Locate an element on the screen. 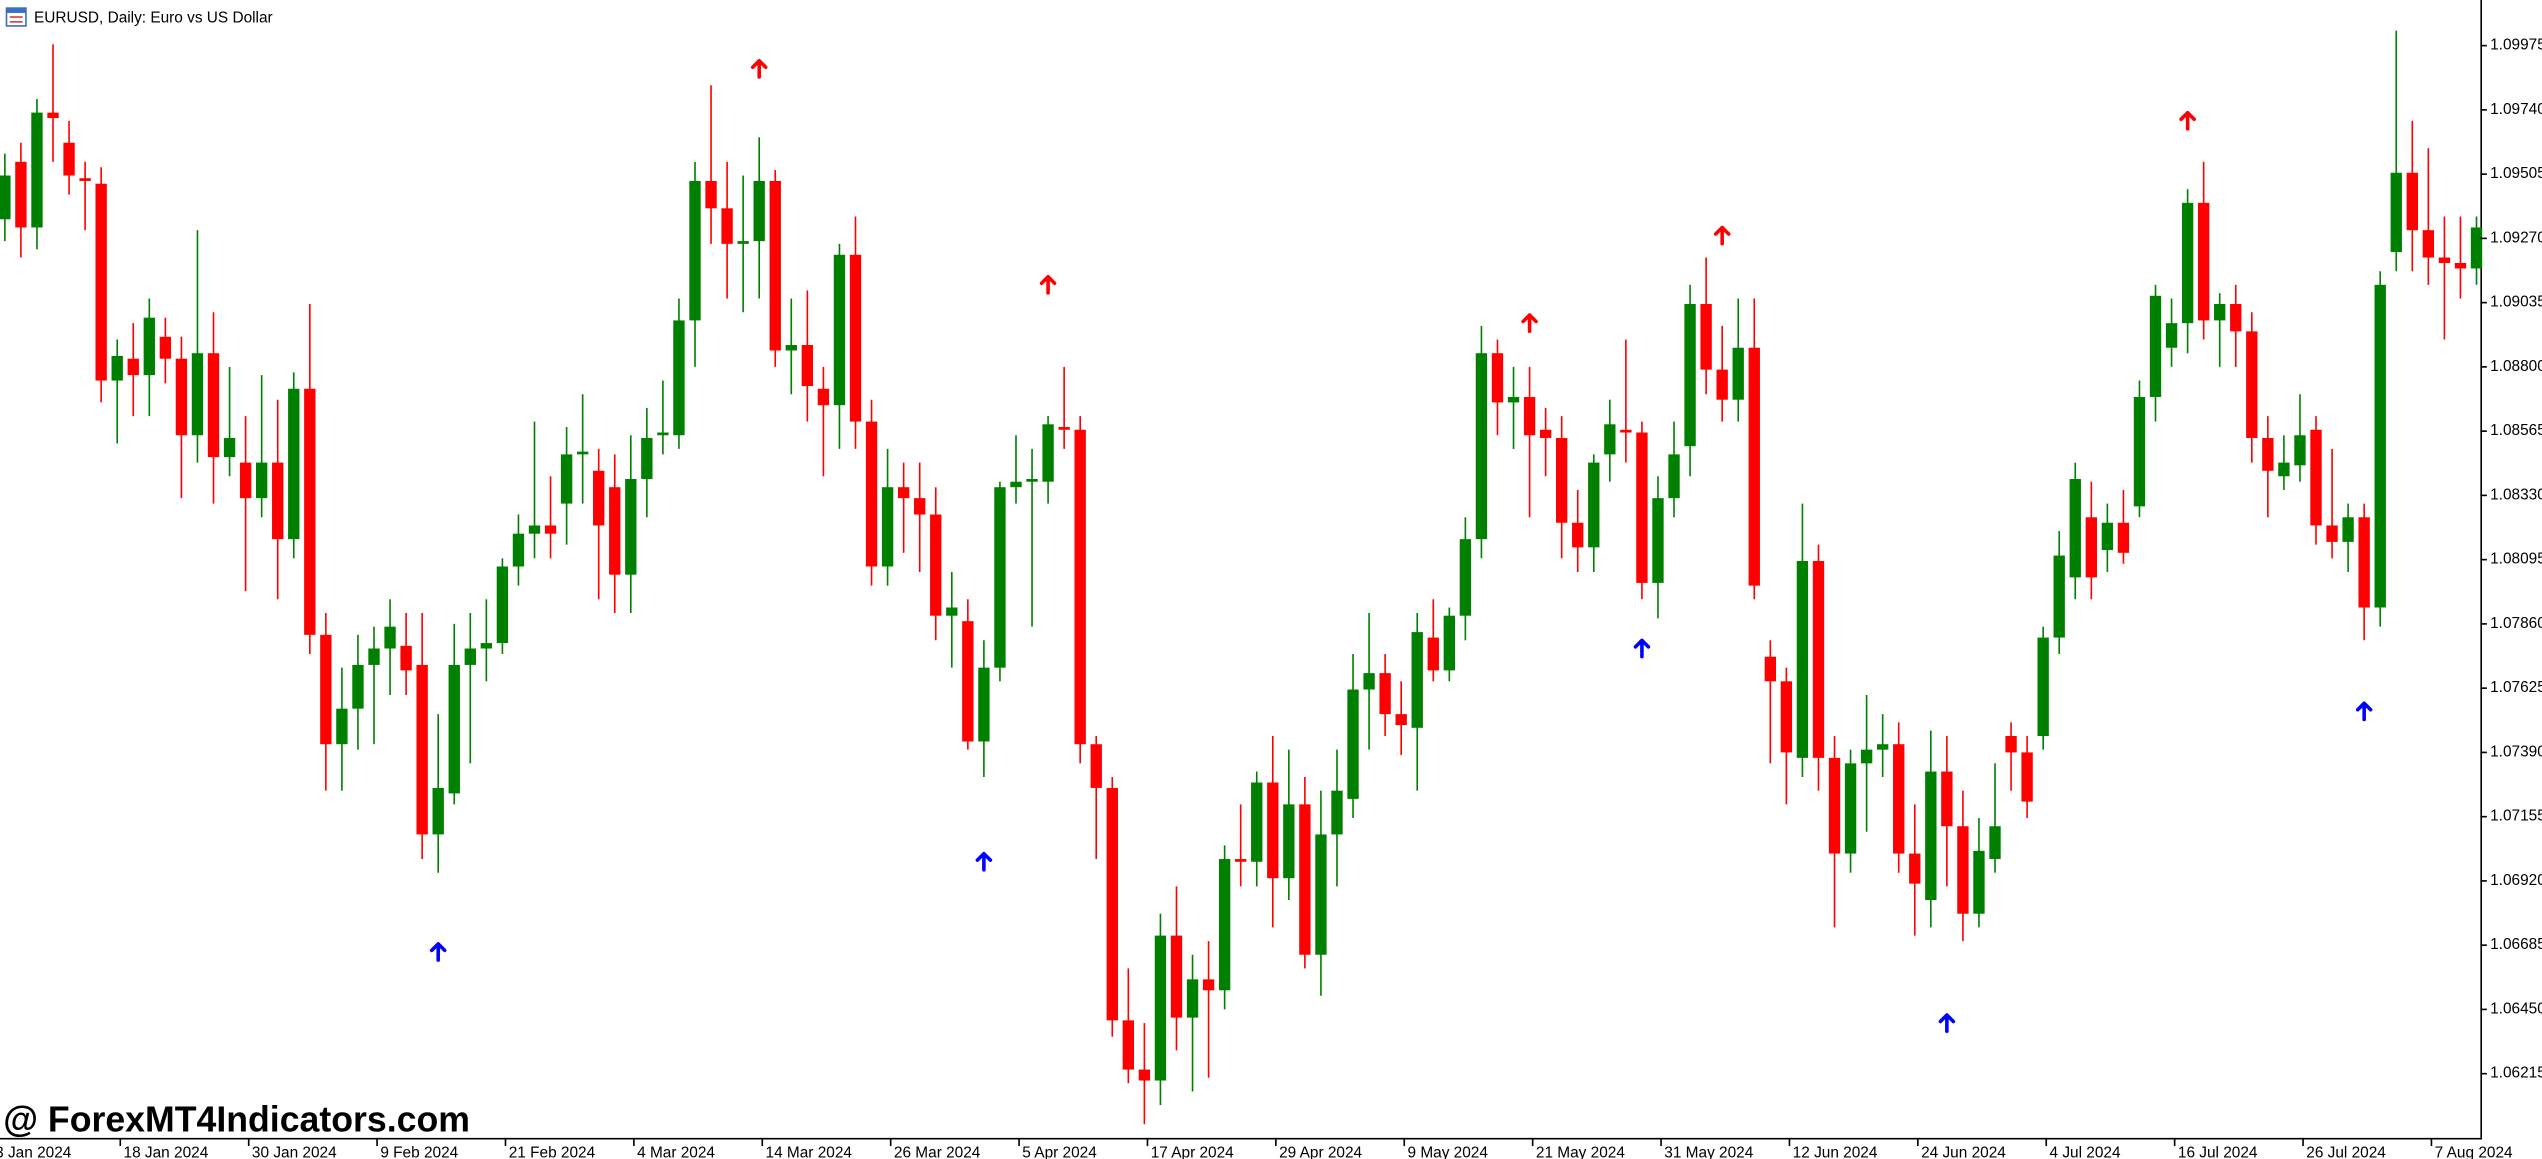 This screenshot has height=1159, width=2542. x-tick-label: 16 Jul 2024 is located at coordinates (2218, 1151).